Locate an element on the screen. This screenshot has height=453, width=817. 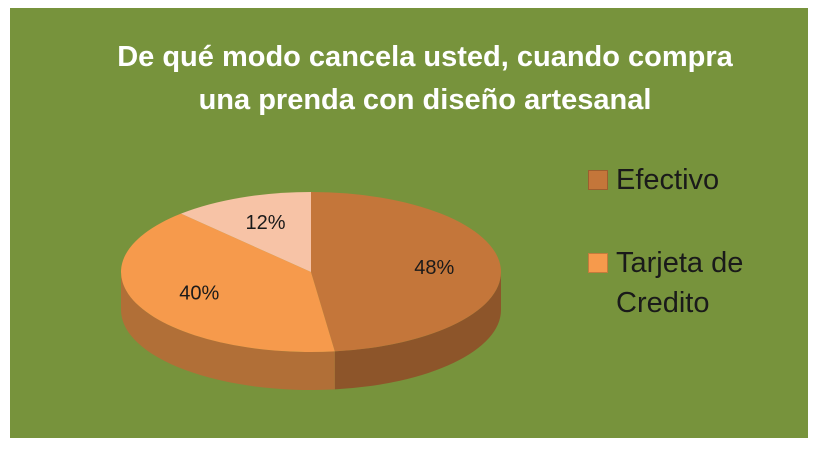
legend-item: Efectivo is located at coordinates (688, 180).